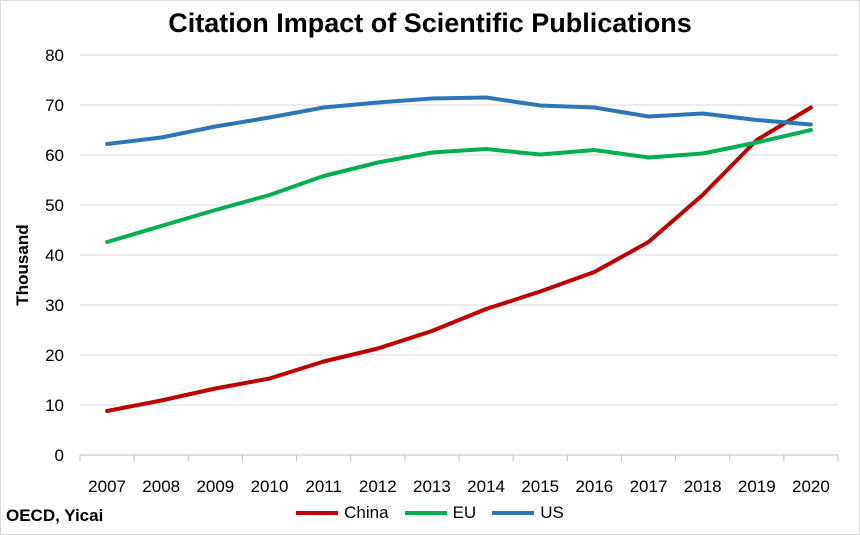 Image resolution: width=860 pixels, height=535 pixels. I want to click on x-tick-label: 2018, so click(703, 486).